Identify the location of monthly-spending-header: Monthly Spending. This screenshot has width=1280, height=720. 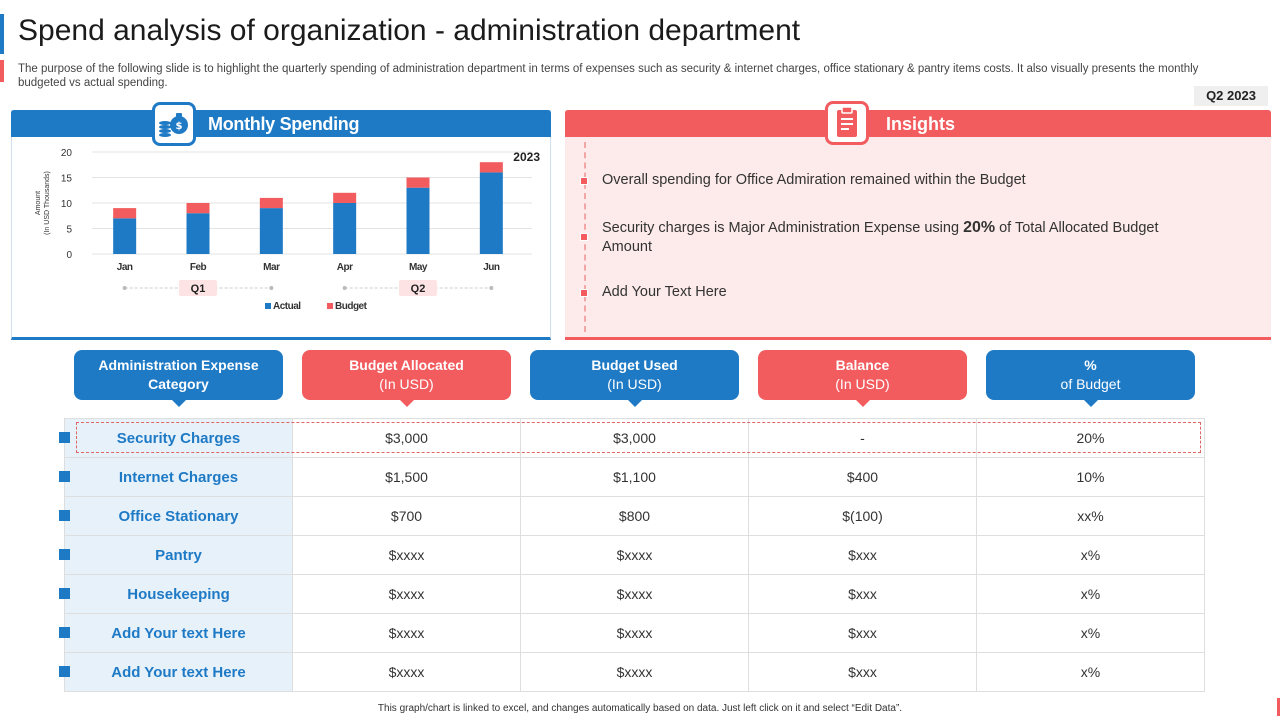
(281, 123).